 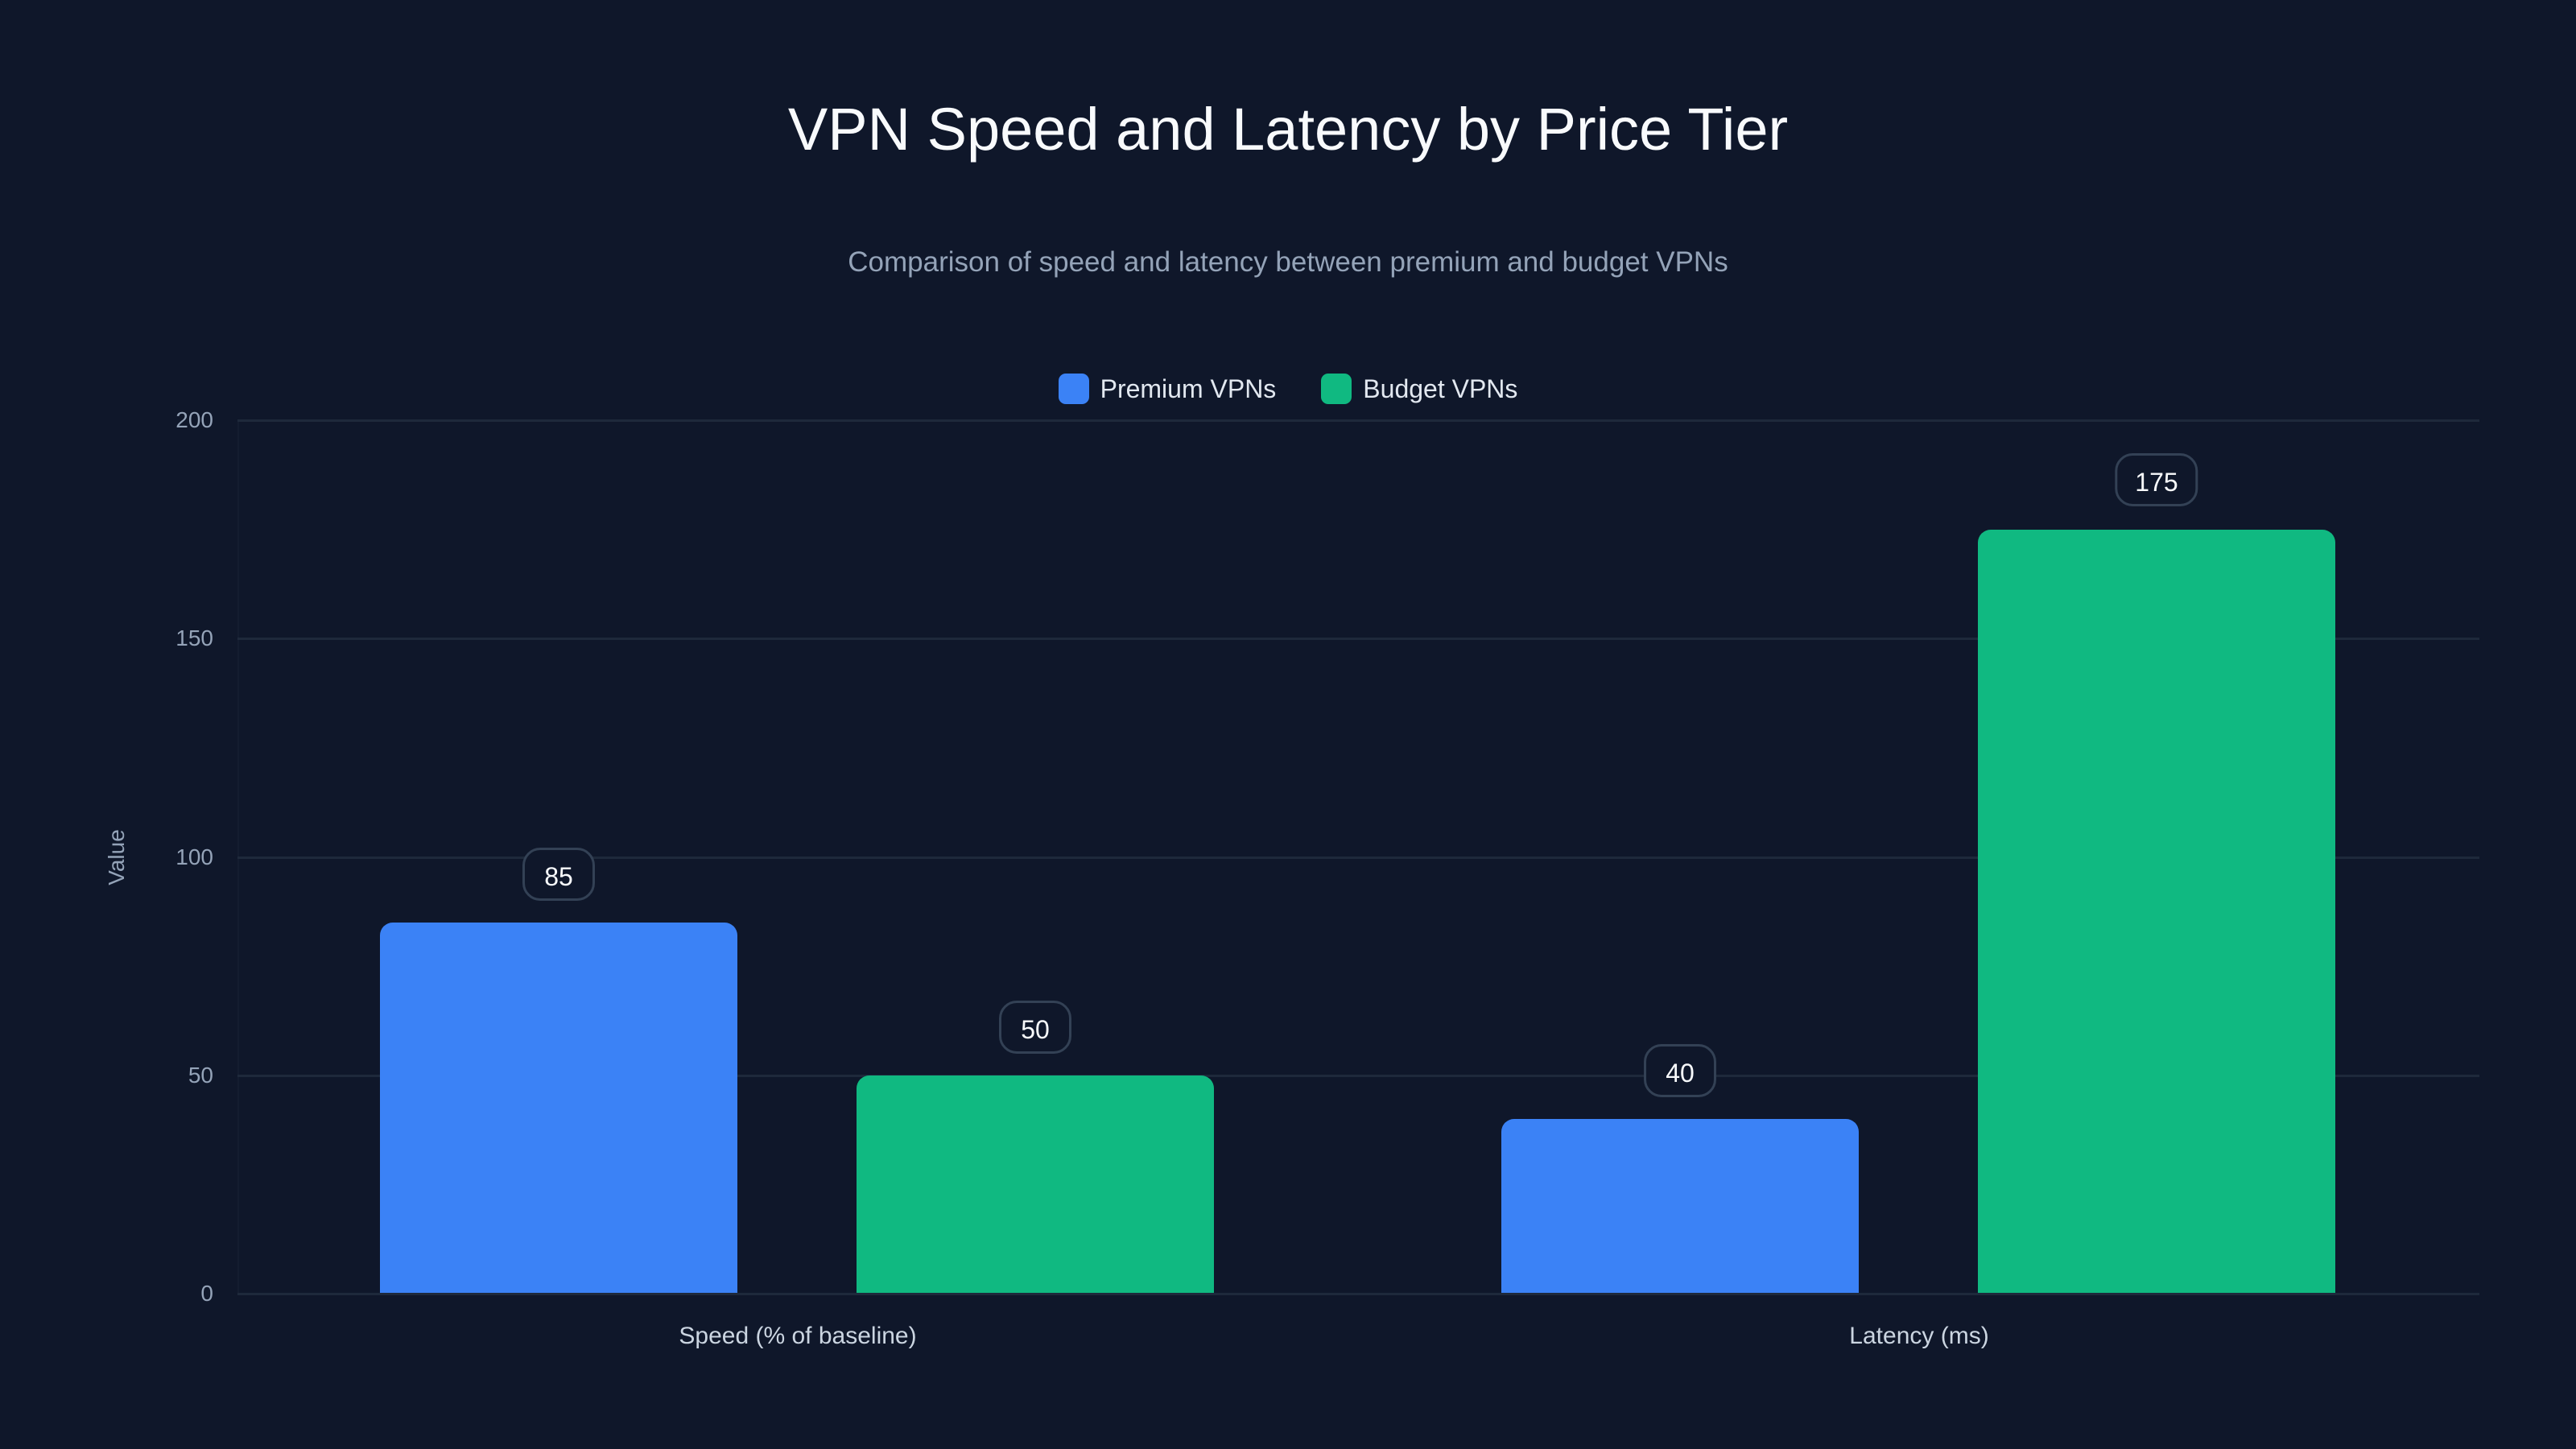 I want to click on legend-item-budget: Budget VPNs, so click(x=1419, y=389).